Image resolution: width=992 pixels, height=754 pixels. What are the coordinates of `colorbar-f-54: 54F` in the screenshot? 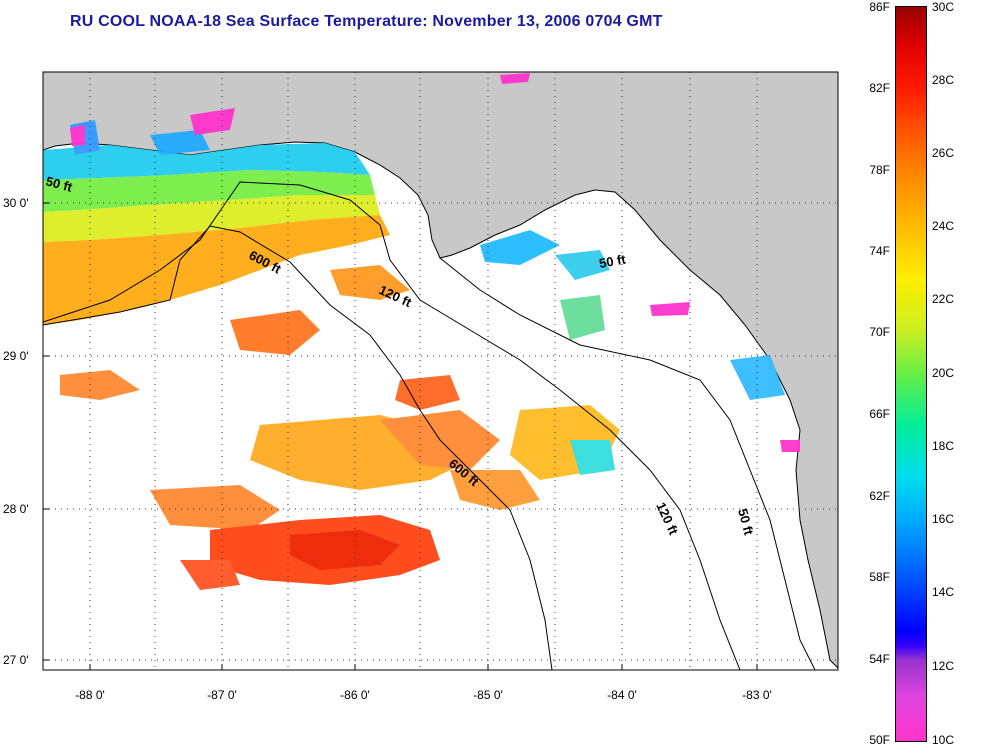 It's located at (879, 659).